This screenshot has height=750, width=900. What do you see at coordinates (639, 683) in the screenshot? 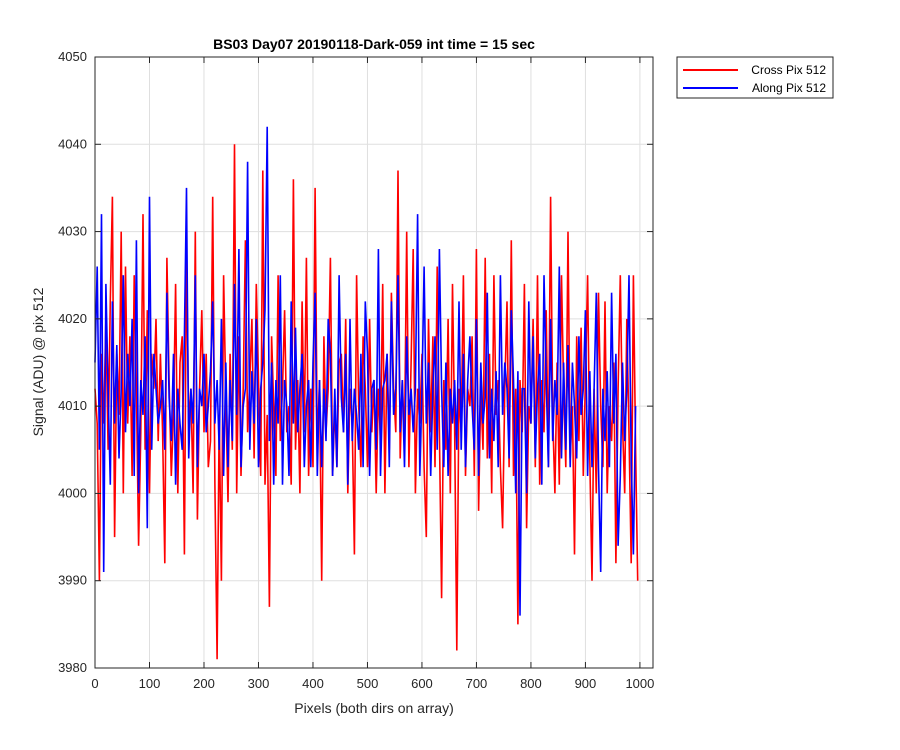
I see `x-tick-label: 1000` at bounding box center [639, 683].